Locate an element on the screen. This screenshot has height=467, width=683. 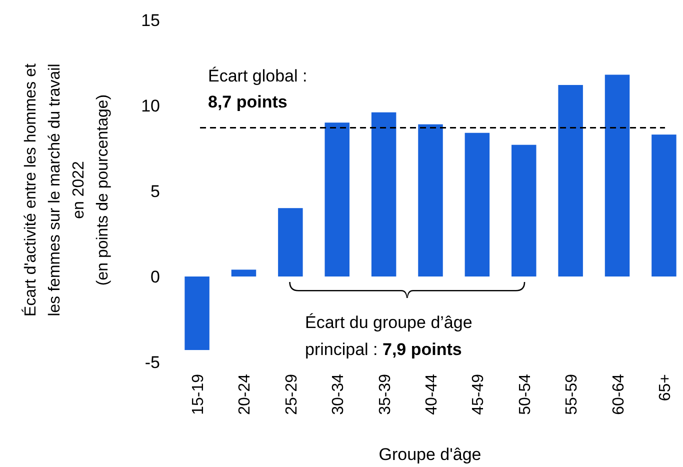
x-tick-label: 55-59 is located at coordinates (572, 394).